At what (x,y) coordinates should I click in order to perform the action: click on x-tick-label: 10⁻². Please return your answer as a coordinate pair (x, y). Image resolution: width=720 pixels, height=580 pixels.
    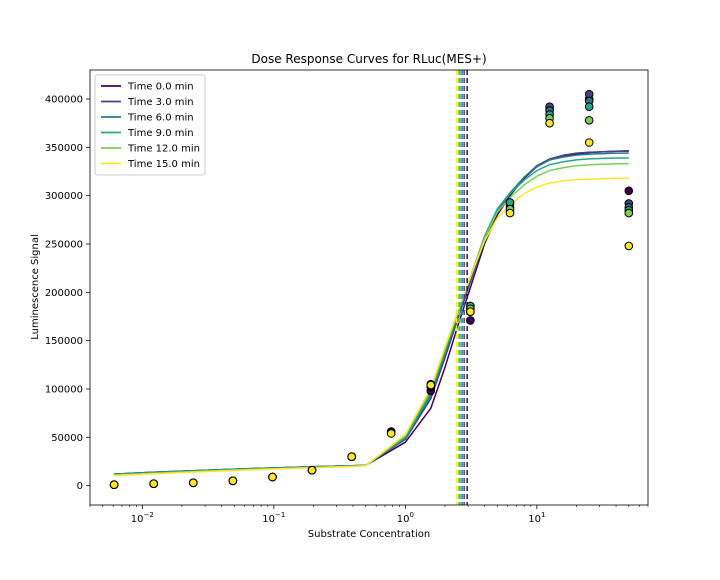
    Looking at the image, I should click on (142, 518).